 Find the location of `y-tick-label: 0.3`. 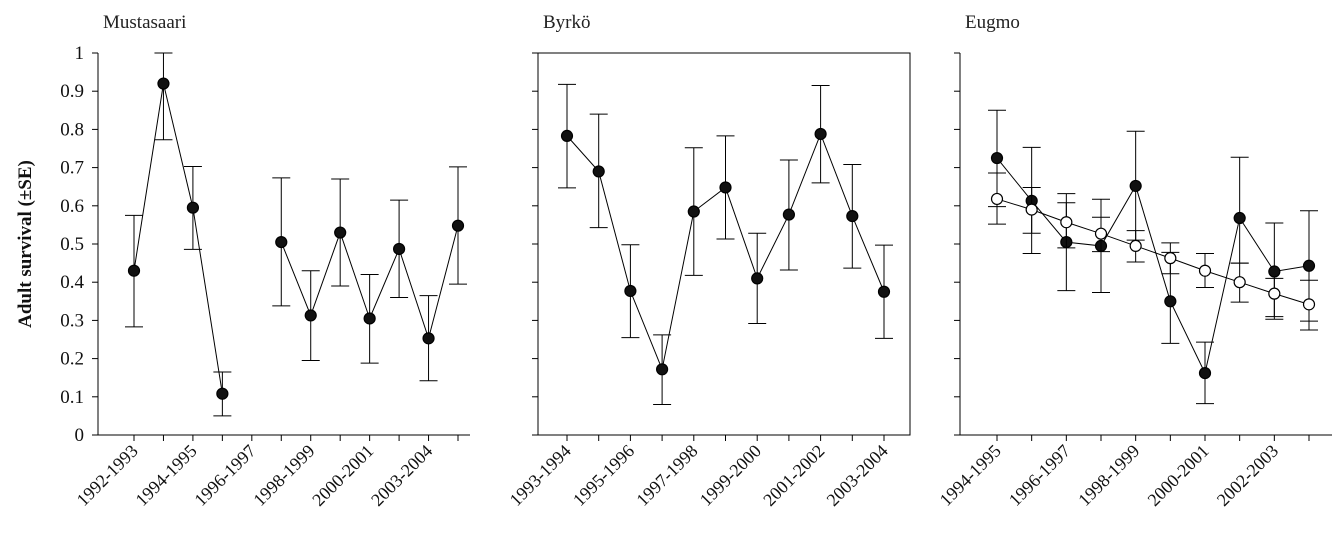

y-tick-label: 0.3 is located at coordinates (72, 320).